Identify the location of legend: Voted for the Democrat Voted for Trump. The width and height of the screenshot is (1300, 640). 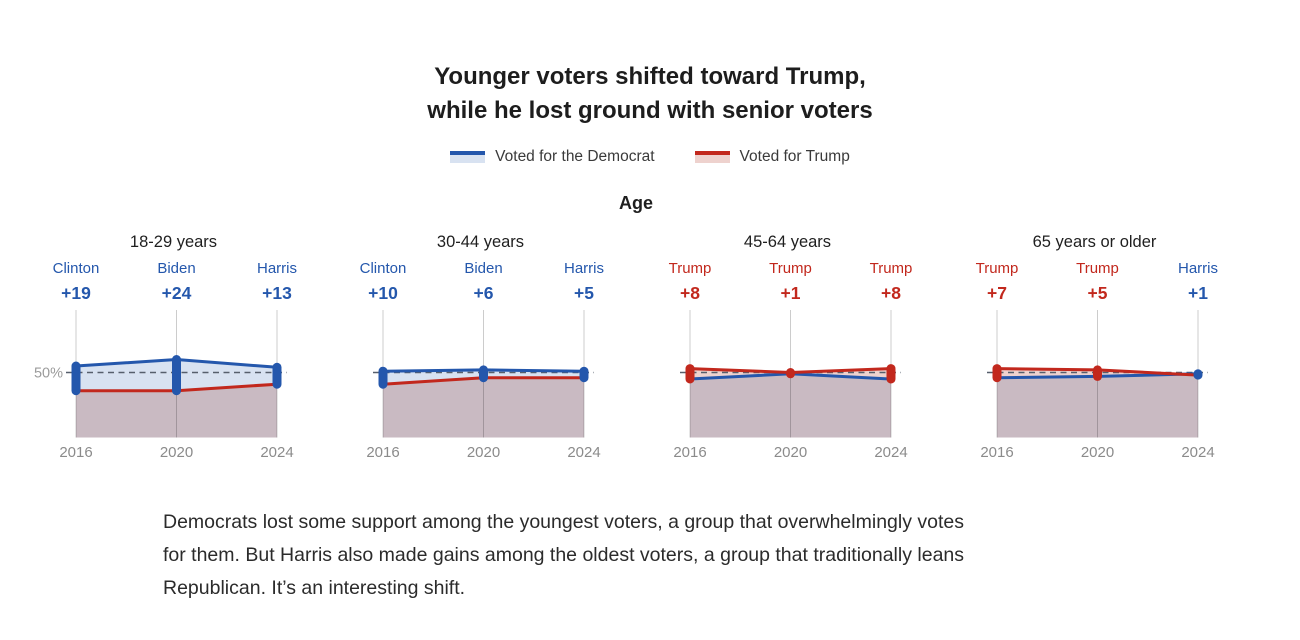
(650, 157).